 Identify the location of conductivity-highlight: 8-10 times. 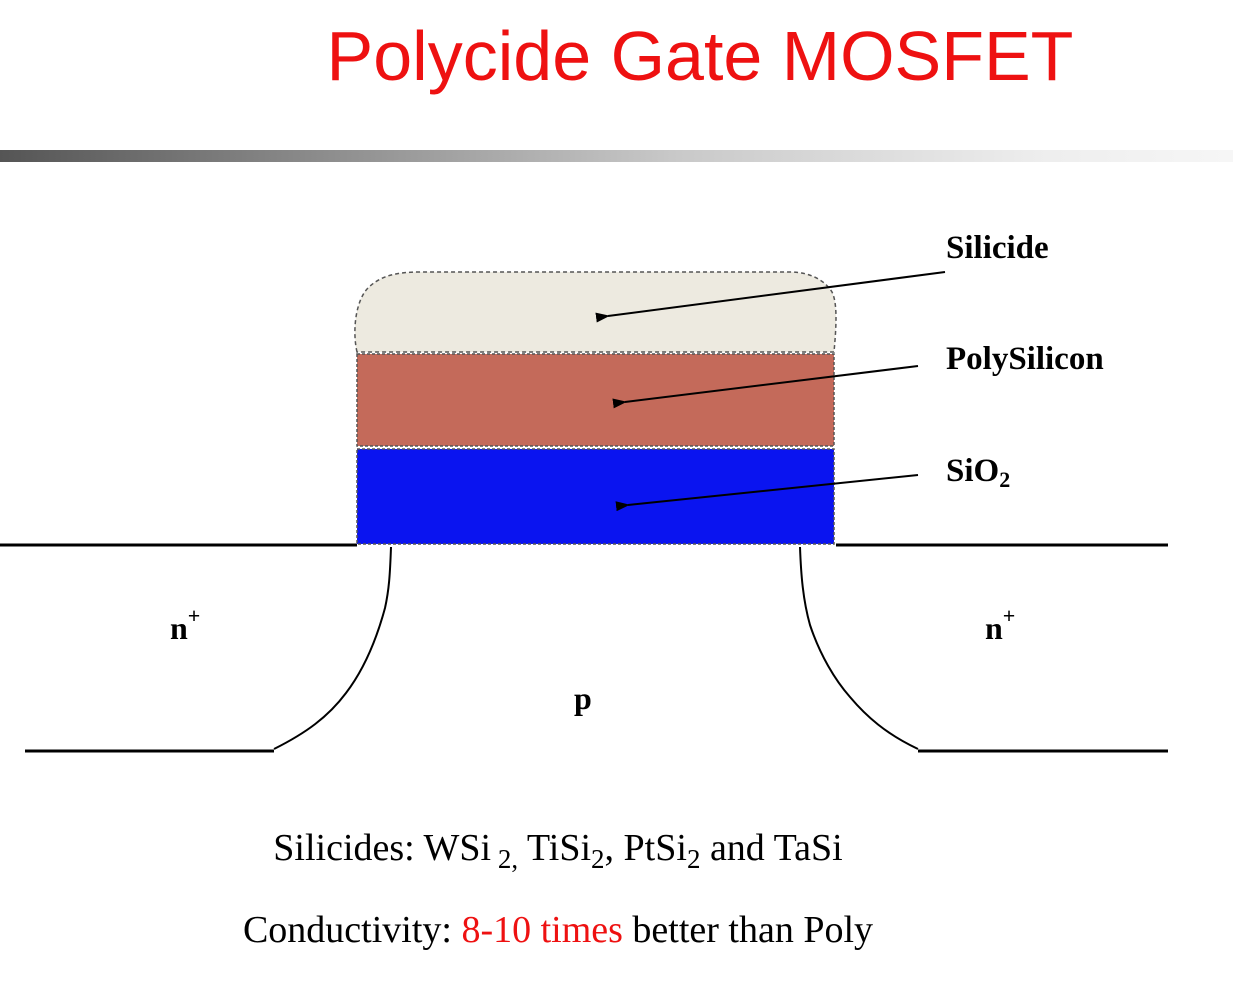
(542, 930).